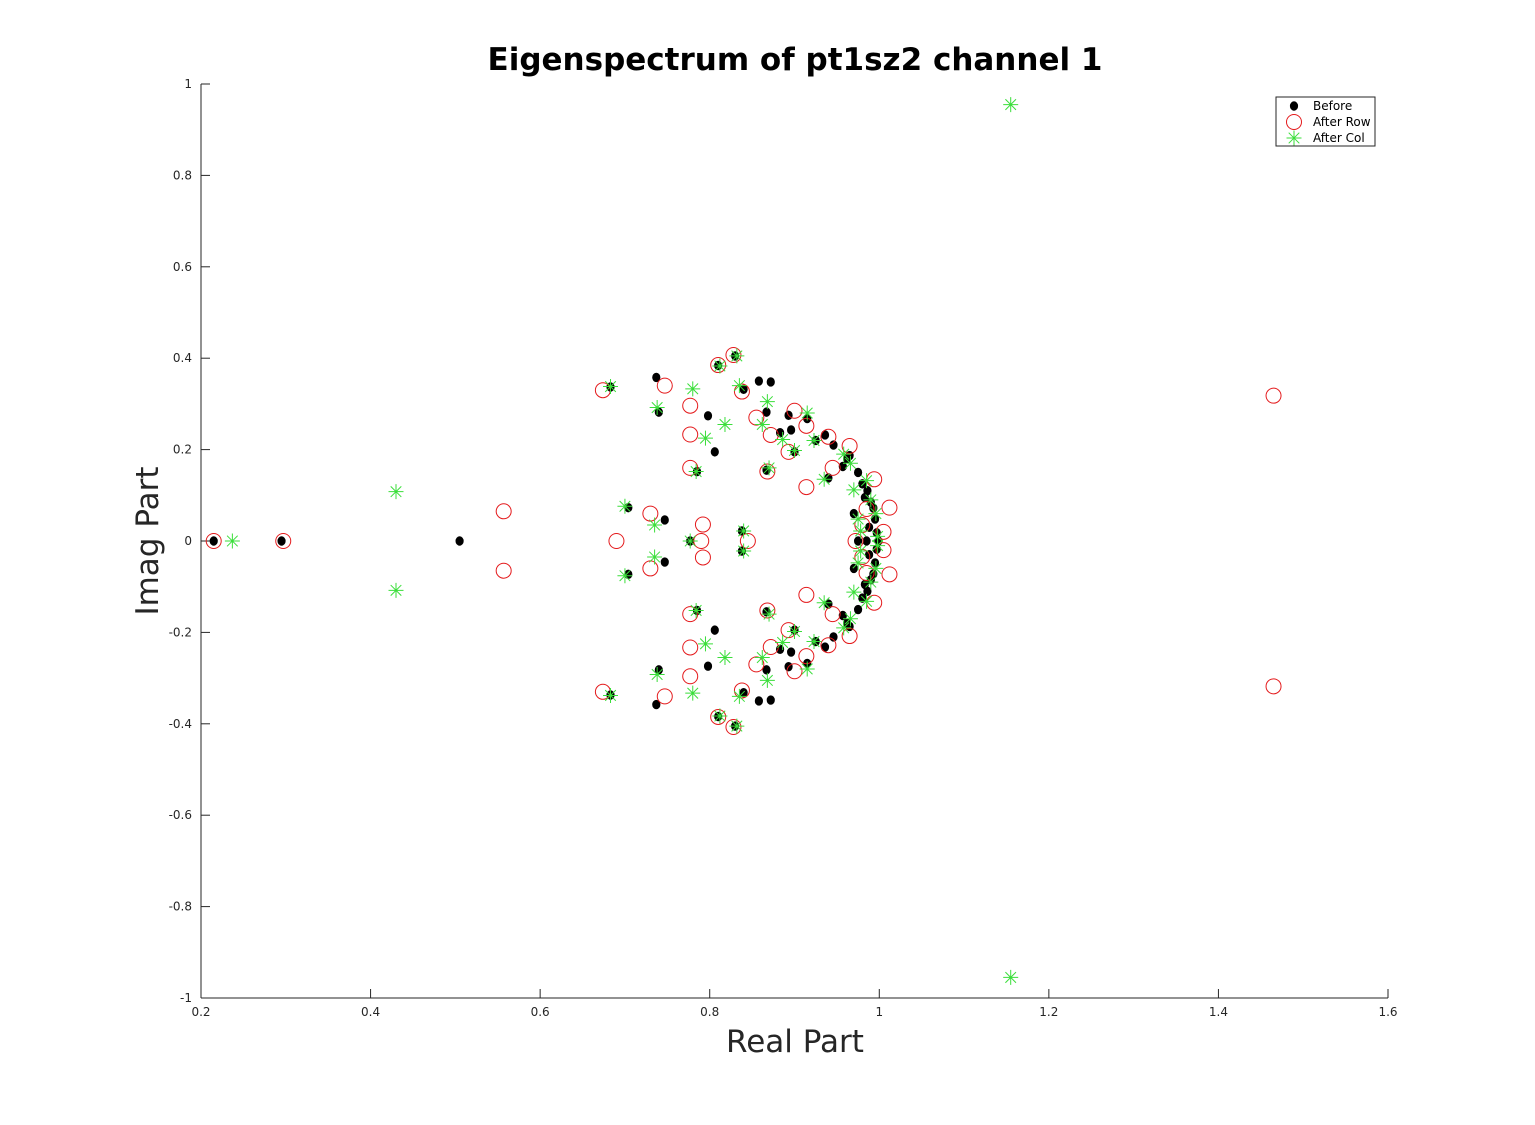 This screenshot has width=1535, height=1125. I want to click on y-tick-label: 1, so click(188, 84).